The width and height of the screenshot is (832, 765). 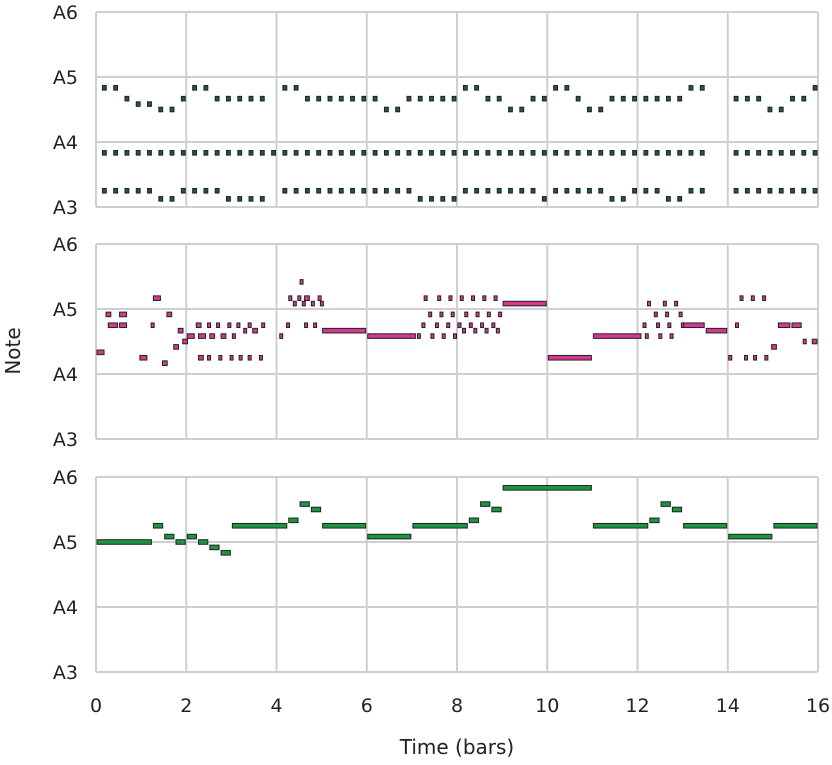 I want to click on y-tick-label: A3, so click(x=65, y=673).